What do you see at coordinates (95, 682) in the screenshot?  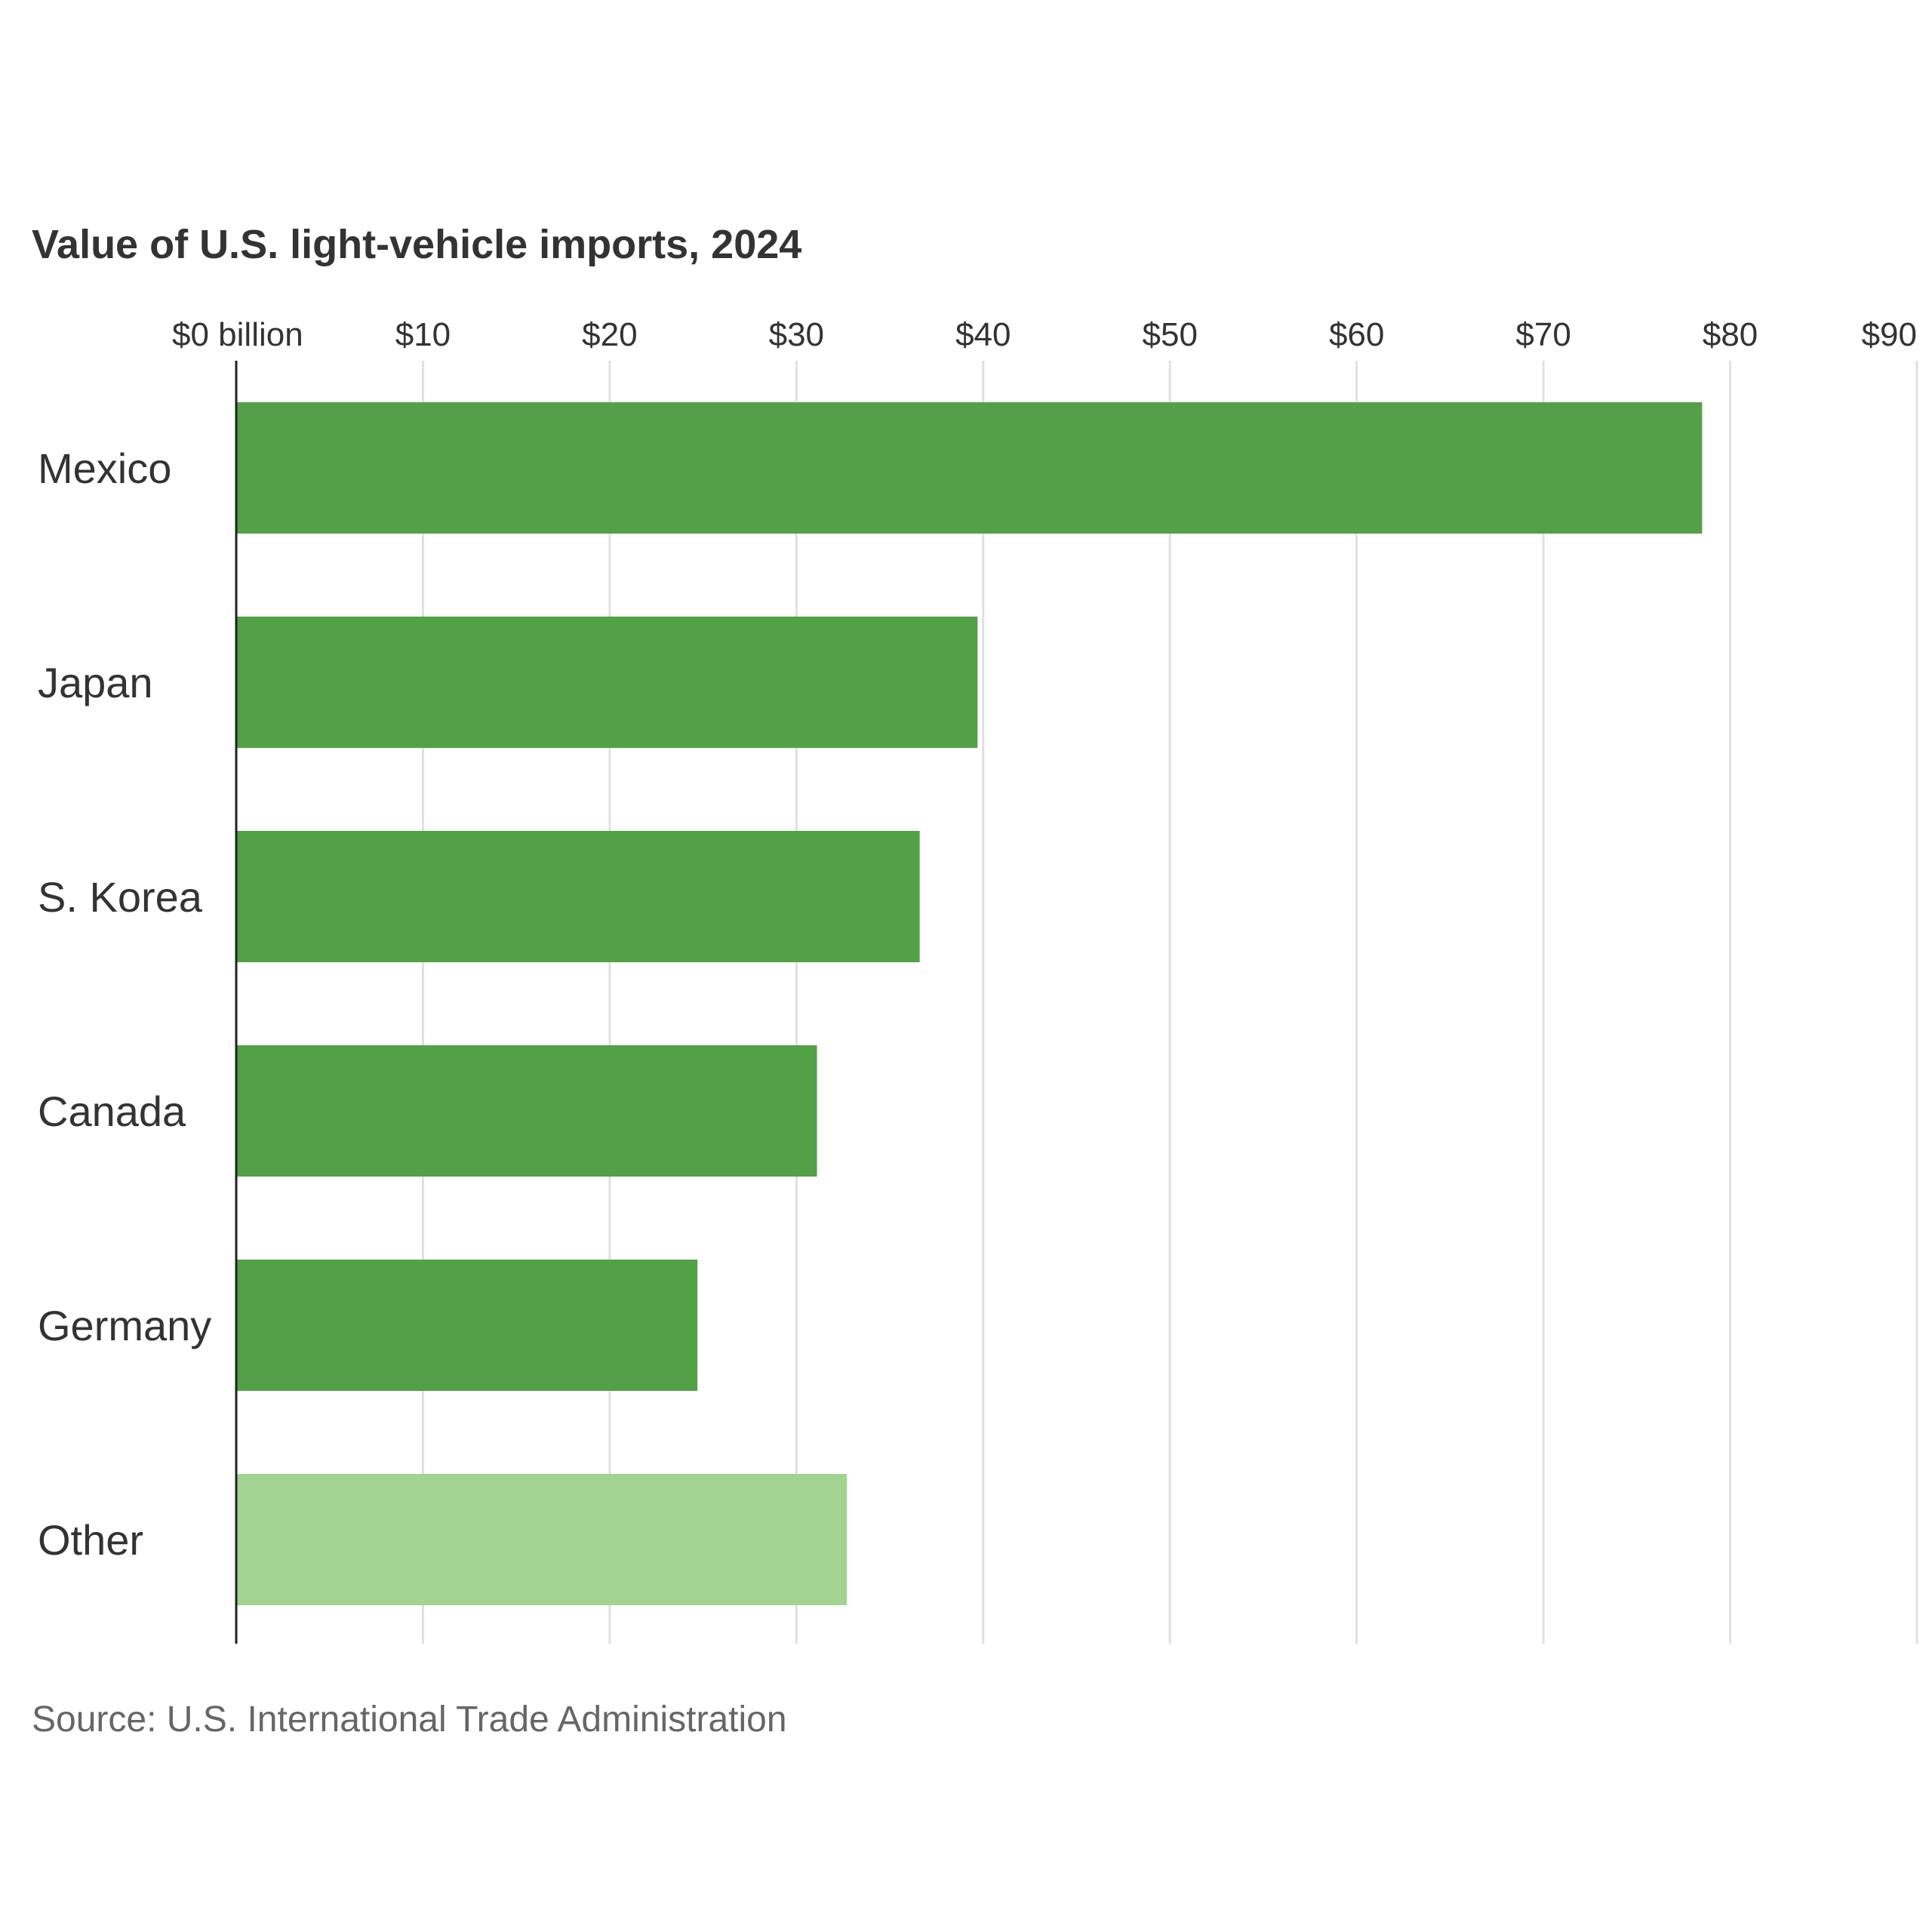 I see `category-label: Japan` at bounding box center [95, 682].